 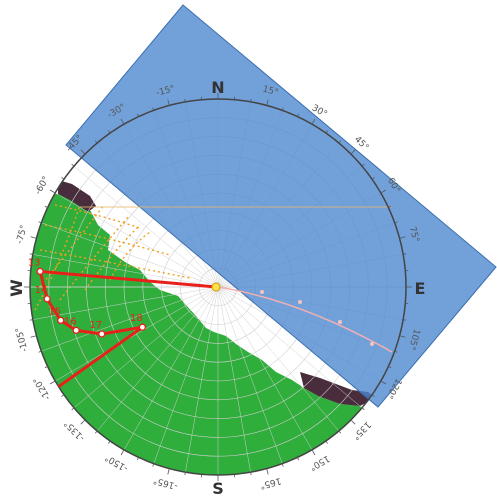 I want to click on hour-label: 14, so click(x=41, y=290).